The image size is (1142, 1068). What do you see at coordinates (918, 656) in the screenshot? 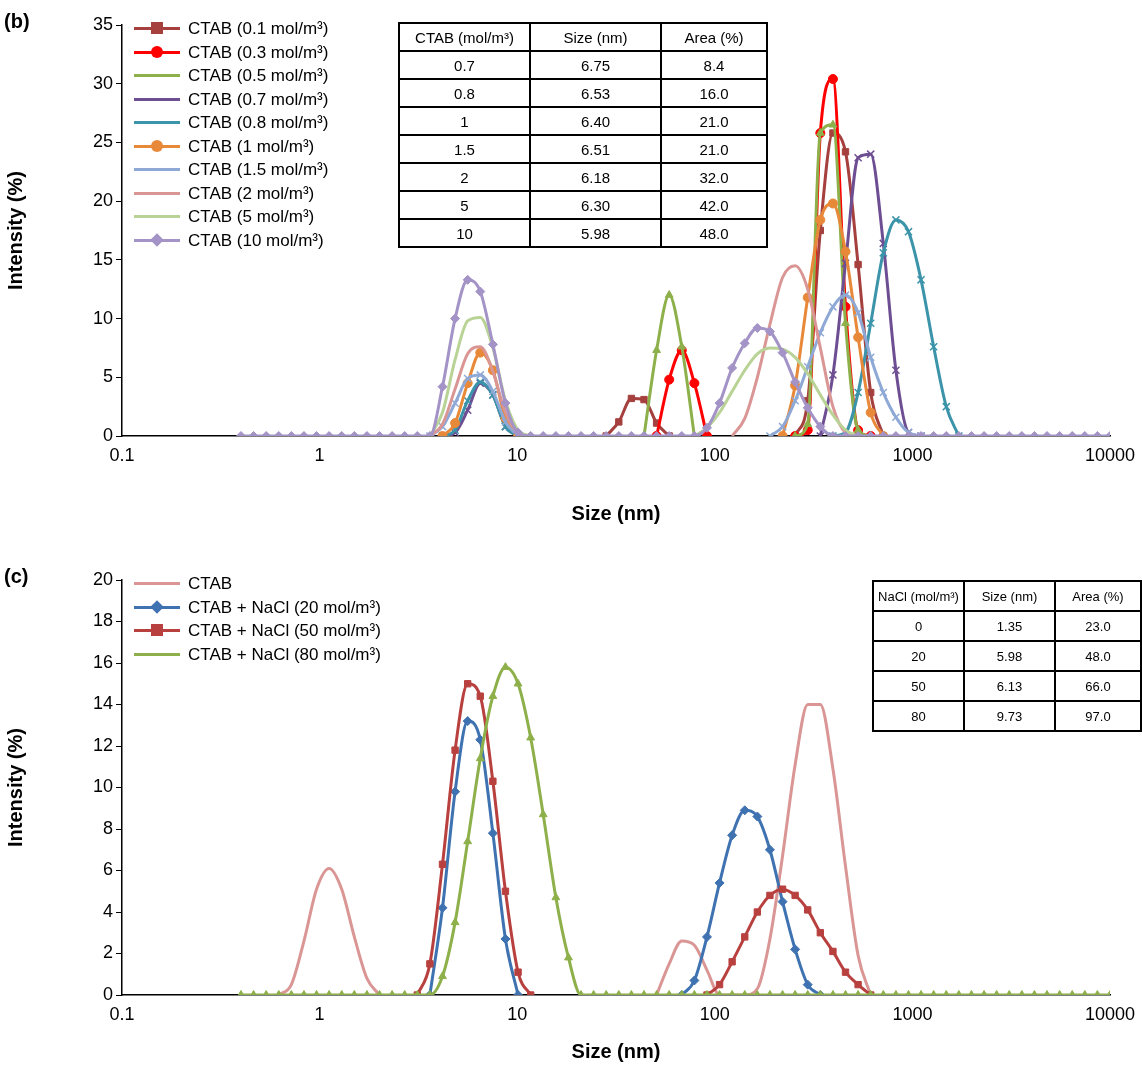
I see `annotation: 20` at bounding box center [918, 656].